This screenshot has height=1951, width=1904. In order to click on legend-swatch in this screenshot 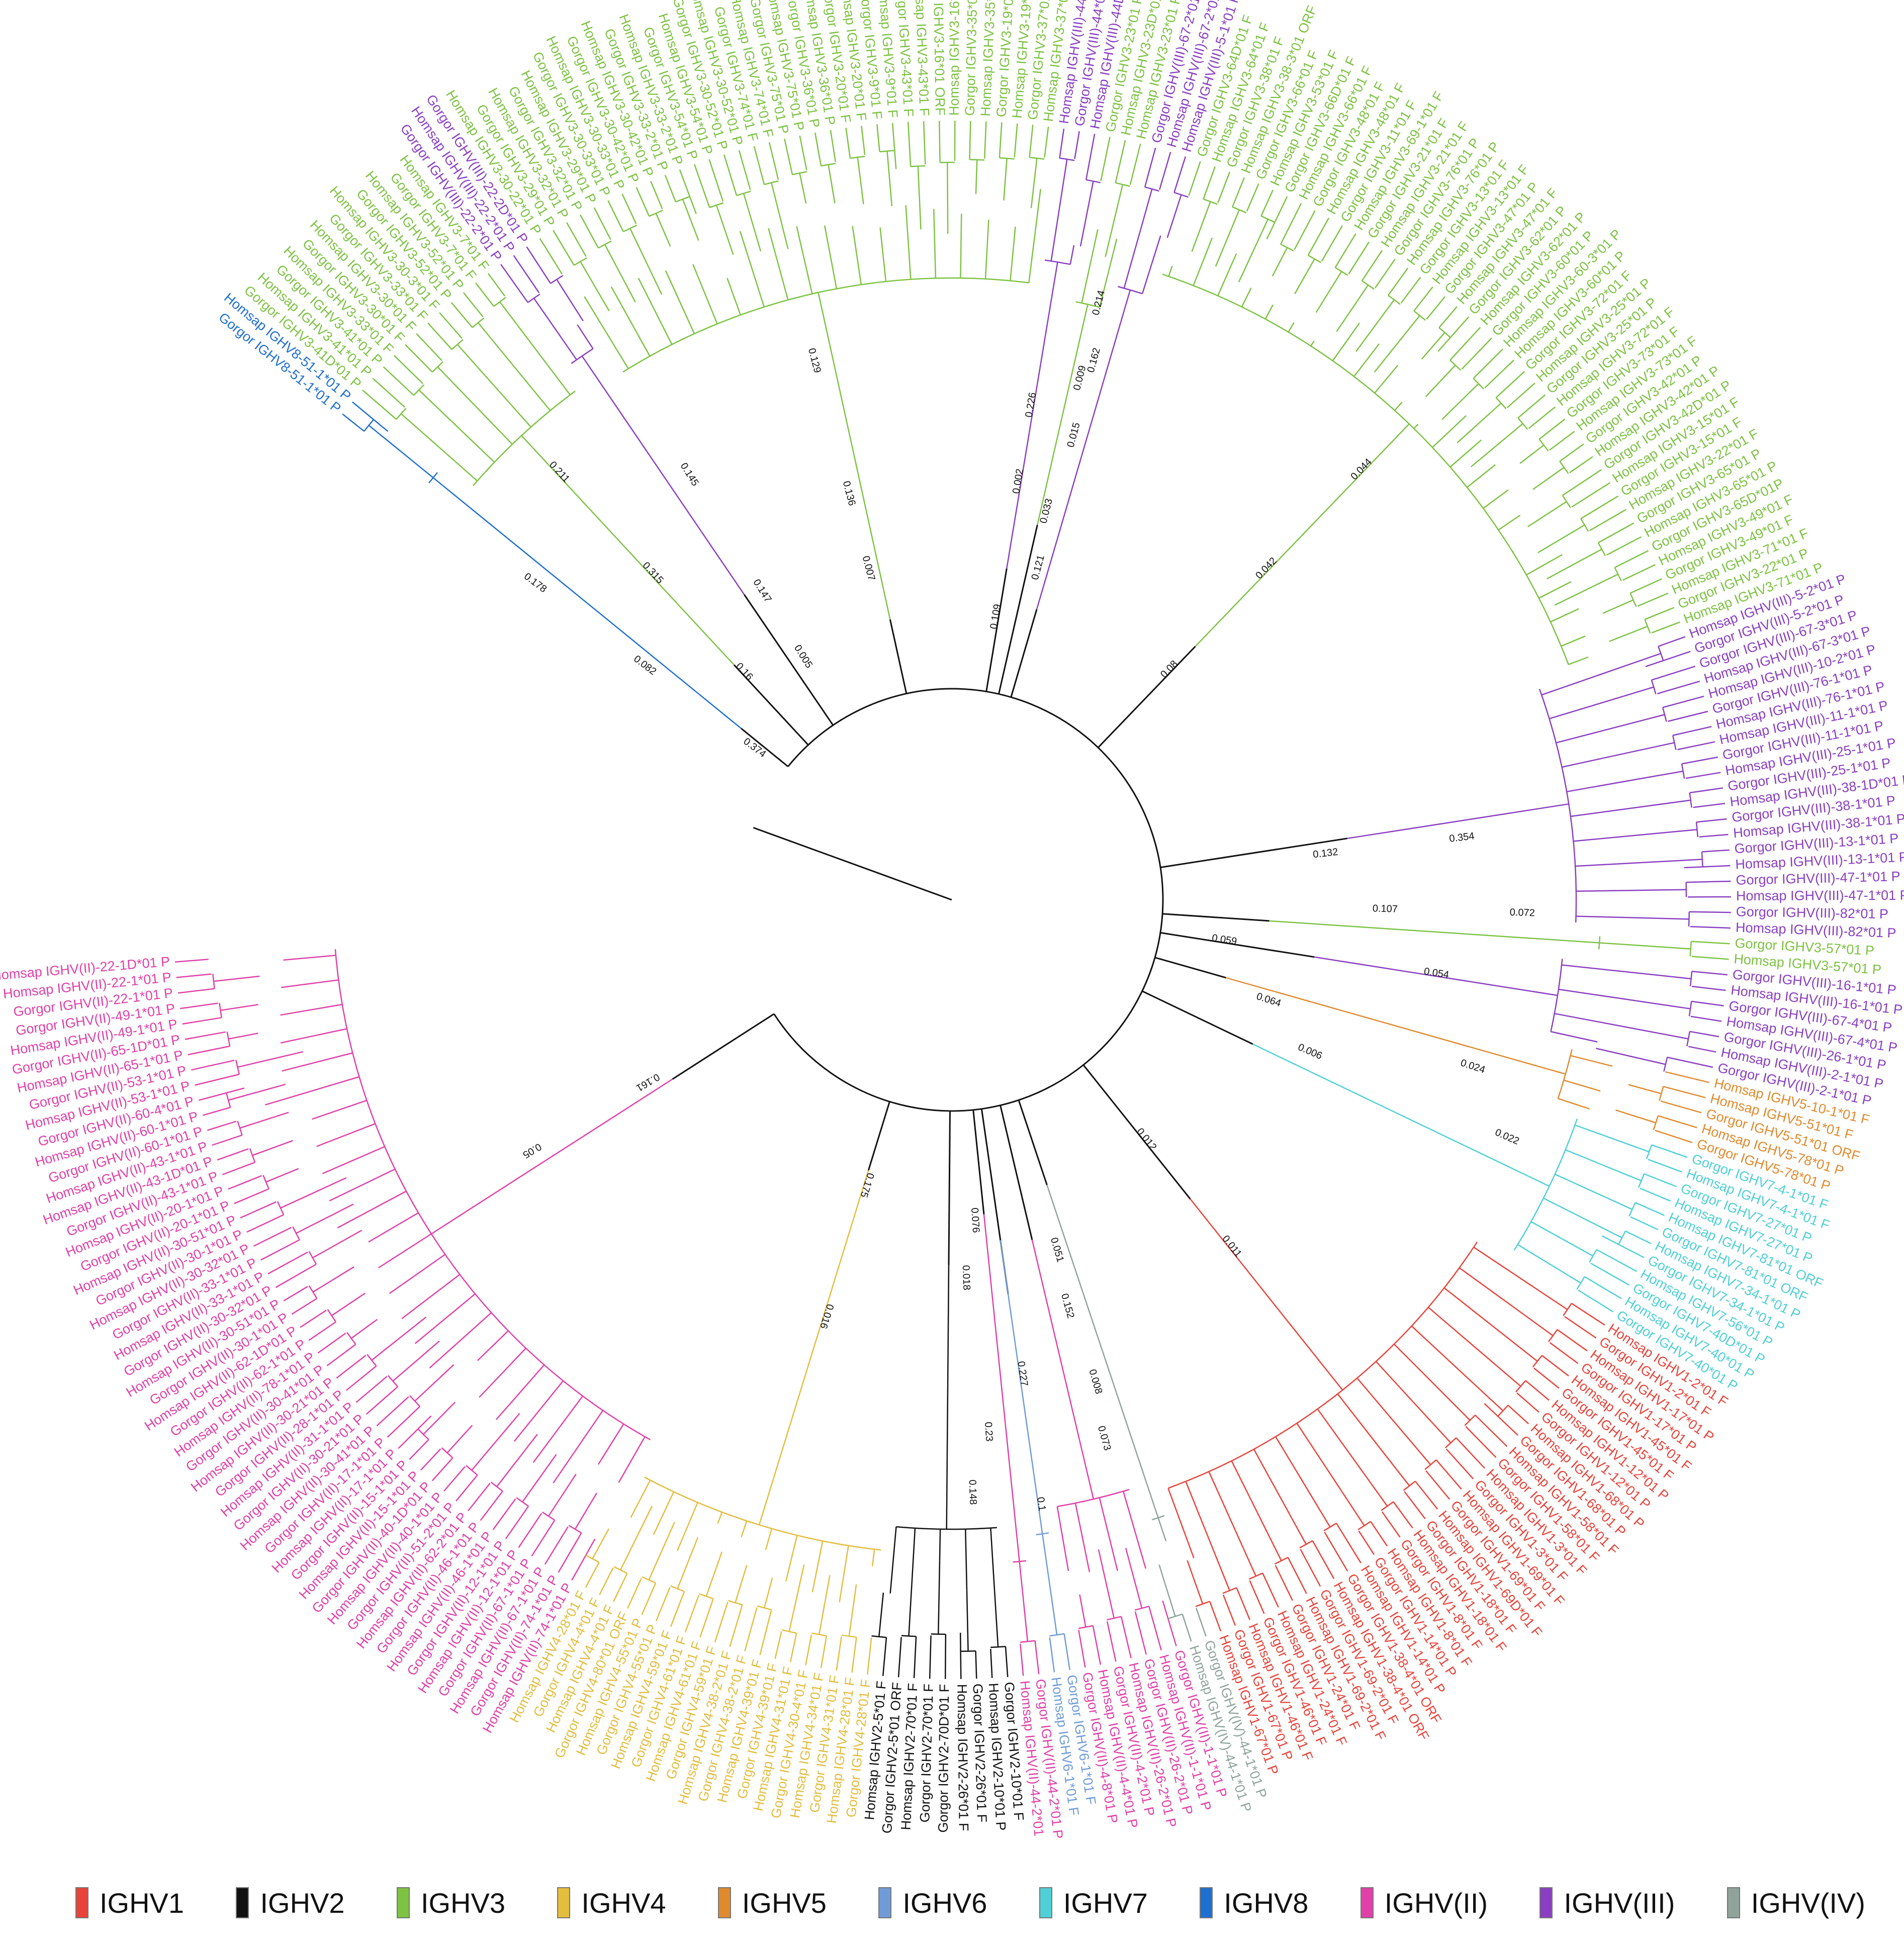, I will do `click(1367, 1902)`.